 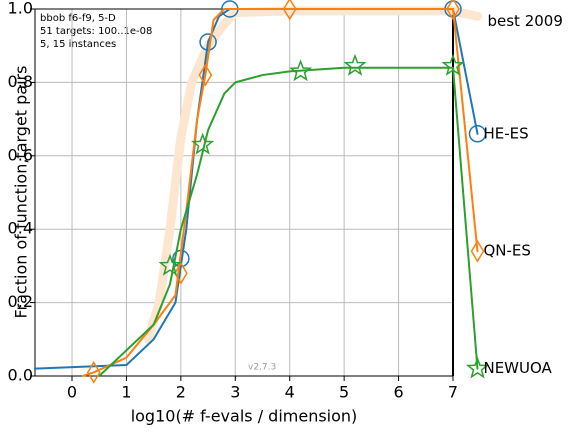 I want to click on y-tick-label: 0.2, so click(x=20, y=301).